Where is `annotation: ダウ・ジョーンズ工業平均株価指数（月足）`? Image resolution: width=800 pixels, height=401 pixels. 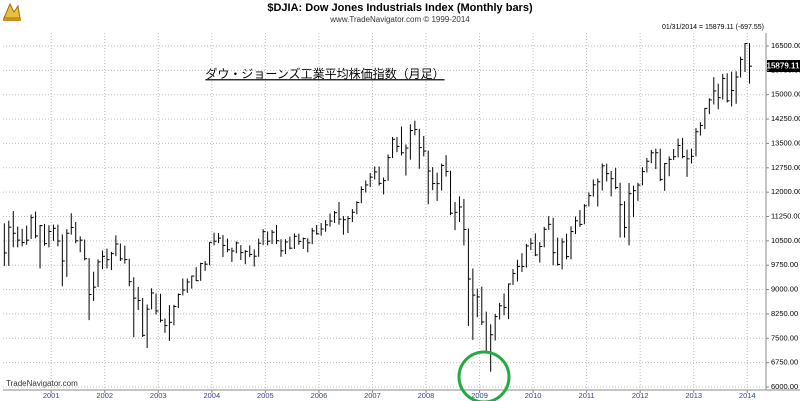 annotation: ダウ・ジョーンズ工業平均株価指数（月足） is located at coordinates (324, 73).